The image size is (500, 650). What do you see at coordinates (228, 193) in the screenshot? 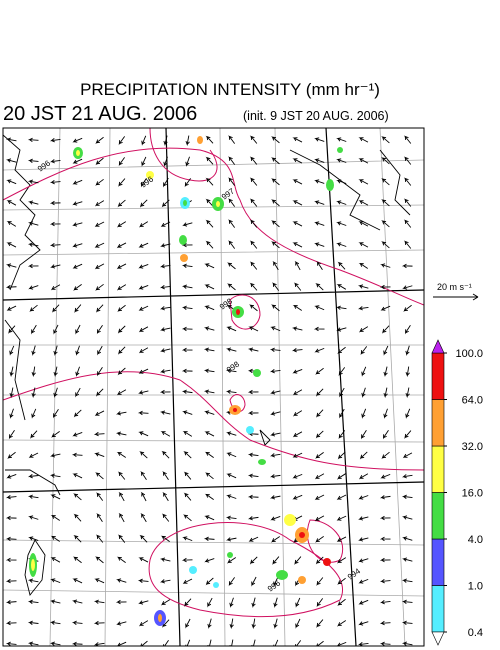
I see `contour-label: 997` at bounding box center [228, 193].